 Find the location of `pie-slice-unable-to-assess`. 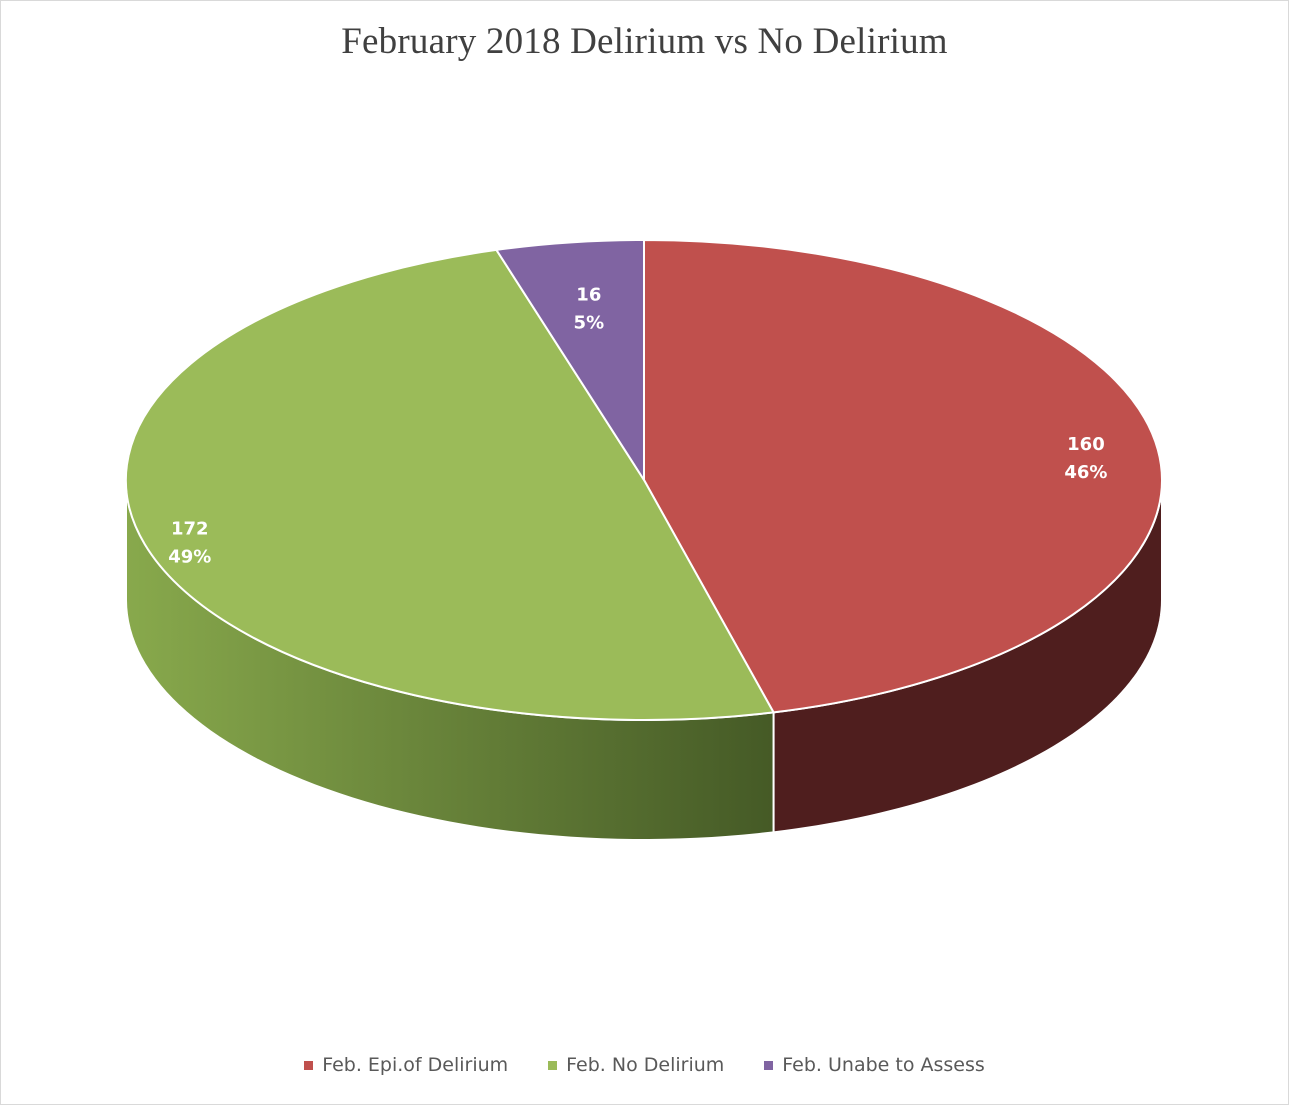

pie-slice-unable-to-assess is located at coordinates (570, 360).